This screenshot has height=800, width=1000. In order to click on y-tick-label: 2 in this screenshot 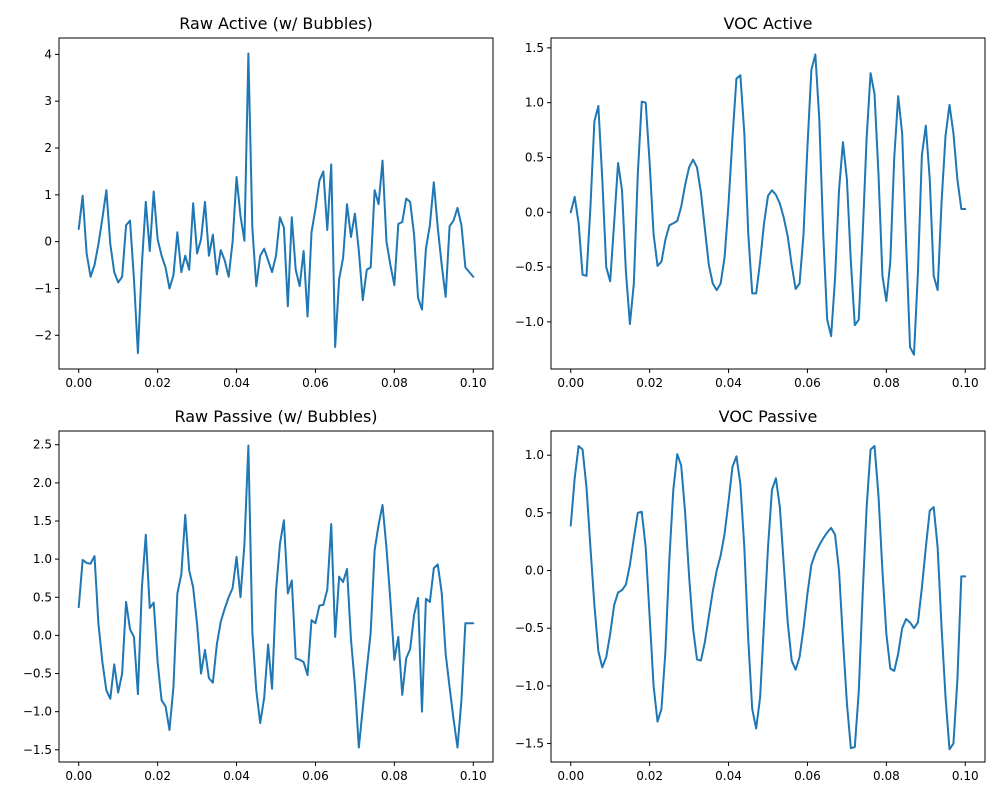, I will do `click(48, 148)`.